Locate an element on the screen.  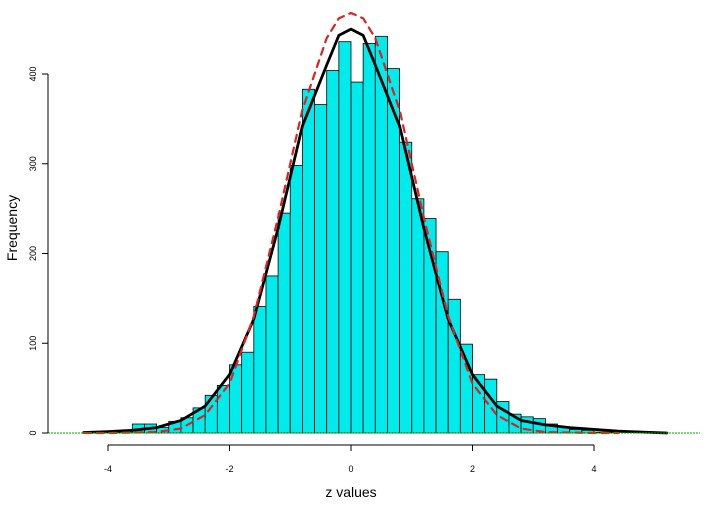
y-tick-label: 100 is located at coordinates (33, 343).